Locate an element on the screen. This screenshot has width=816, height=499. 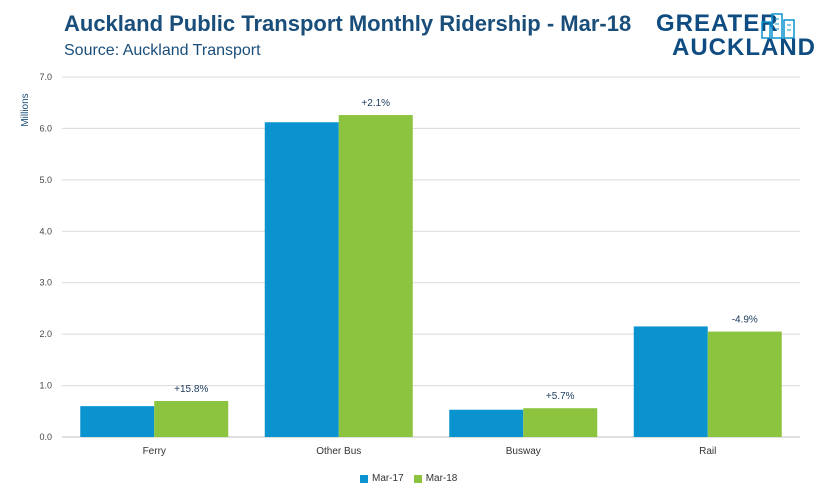
y-tick-label: 0.0 is located at coordinates (45, 437).